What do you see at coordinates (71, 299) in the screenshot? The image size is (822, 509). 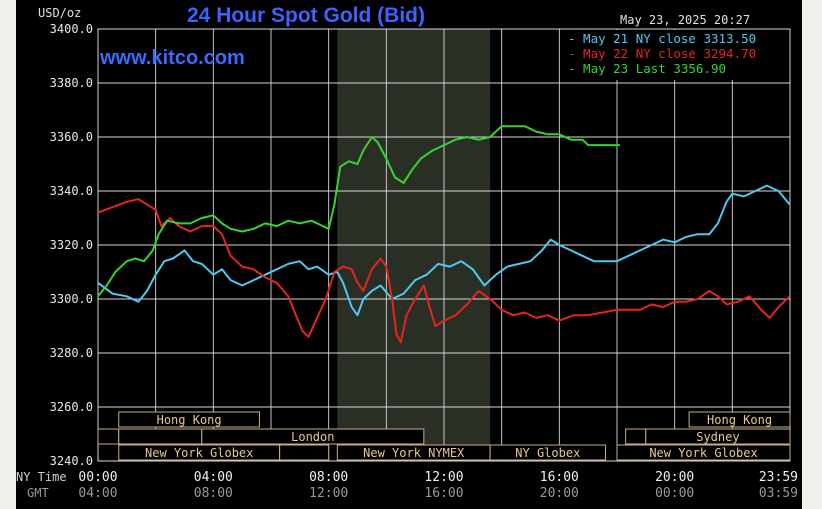 I see `y-tick-label: 3300.0` at bounding box center [71, 299].